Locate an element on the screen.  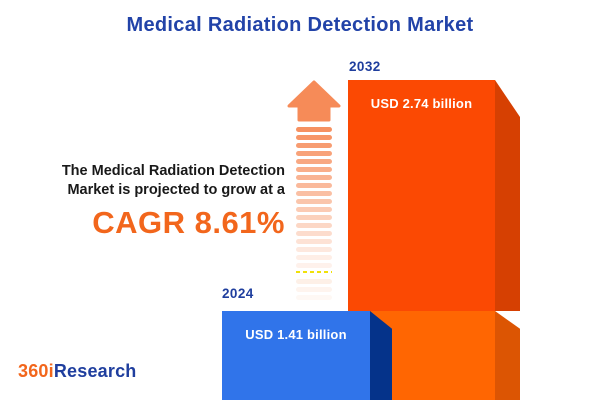
brand-logo-research: Research is located at coordinates (95, 371).